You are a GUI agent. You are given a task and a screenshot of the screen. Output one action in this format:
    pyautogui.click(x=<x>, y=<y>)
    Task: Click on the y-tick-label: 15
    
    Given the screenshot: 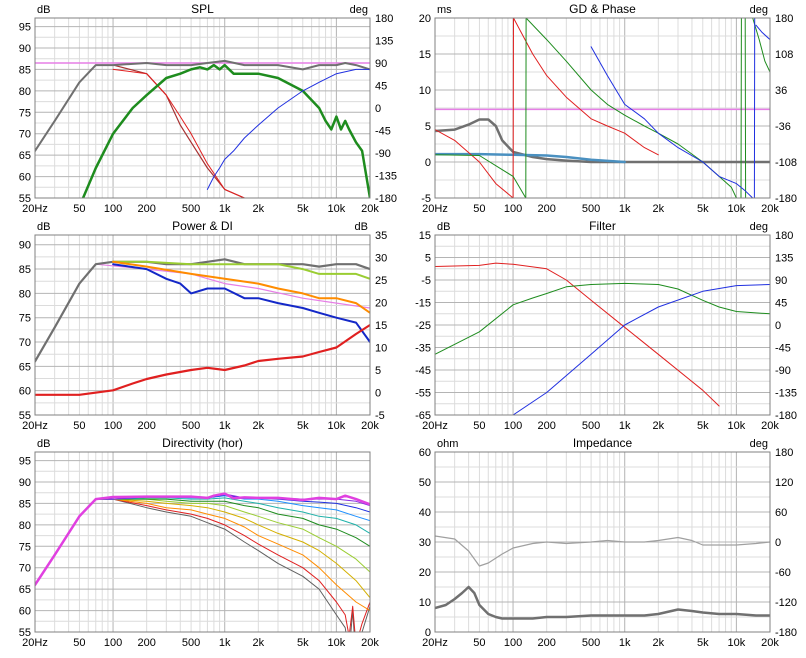 What is the action you would take?
    pyautogui.click(x=425, y=236)
    